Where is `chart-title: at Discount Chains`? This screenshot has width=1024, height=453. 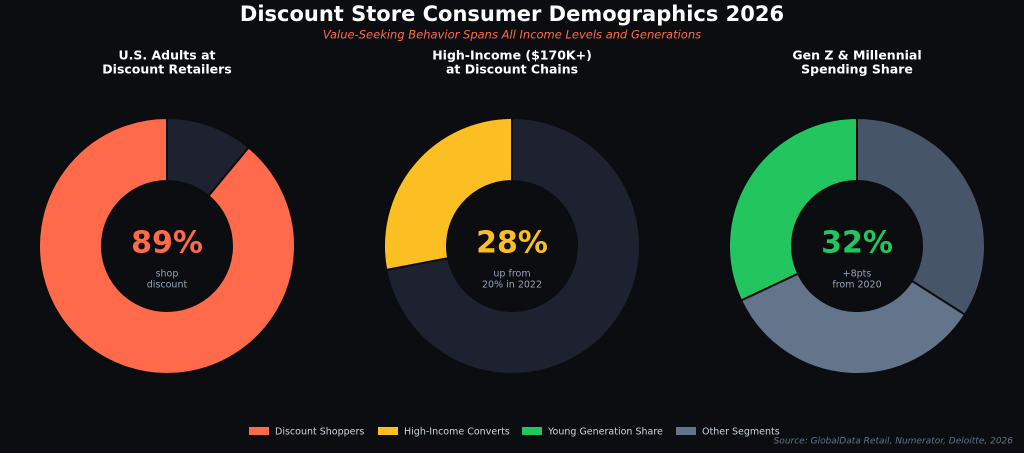
chart-title: at Discount Chains is located at coordinates (512, 69).